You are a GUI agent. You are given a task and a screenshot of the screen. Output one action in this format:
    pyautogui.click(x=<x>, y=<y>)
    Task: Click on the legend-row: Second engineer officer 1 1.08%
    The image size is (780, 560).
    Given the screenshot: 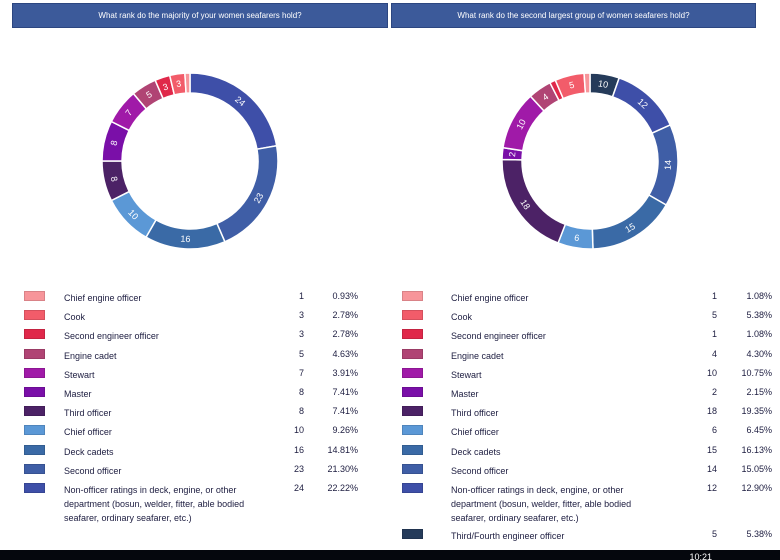 What is the action you would take?
    pyautogui.click(x=587, y=335)
    